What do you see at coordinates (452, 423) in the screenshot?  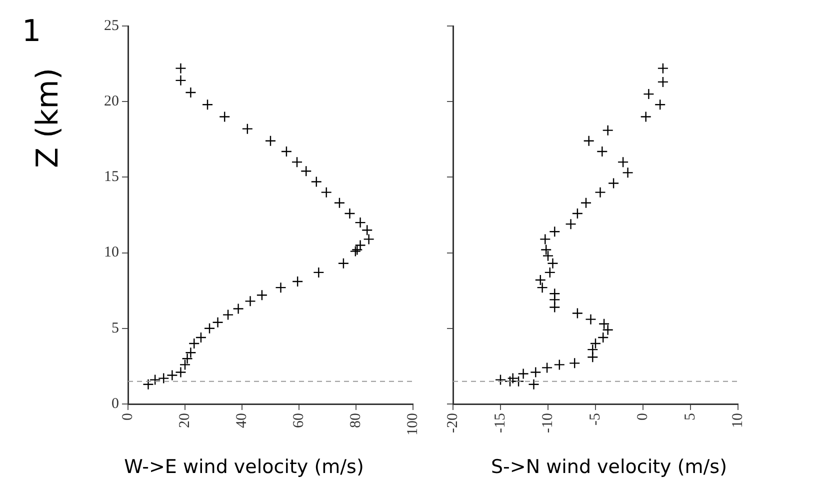 I see `x-tick-label: -20` at bounding box center [452, 423].